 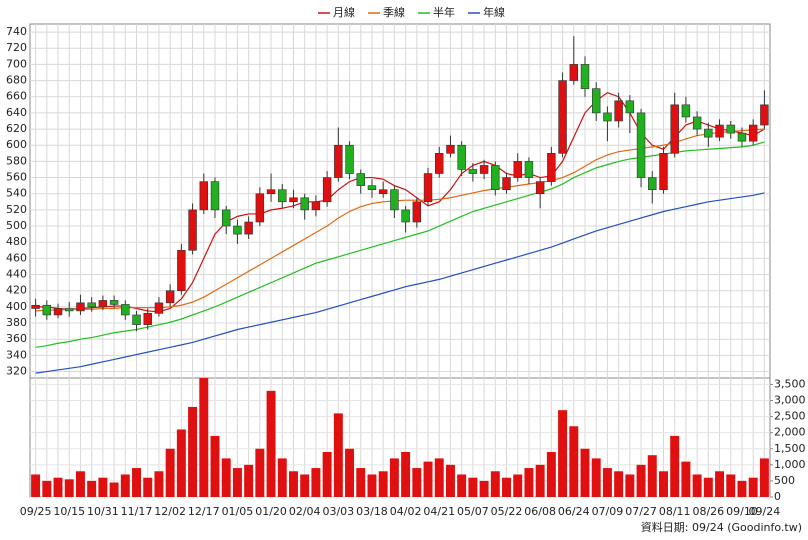 I want to click on y2-tick-label: 500, so click(x=784, y=480).